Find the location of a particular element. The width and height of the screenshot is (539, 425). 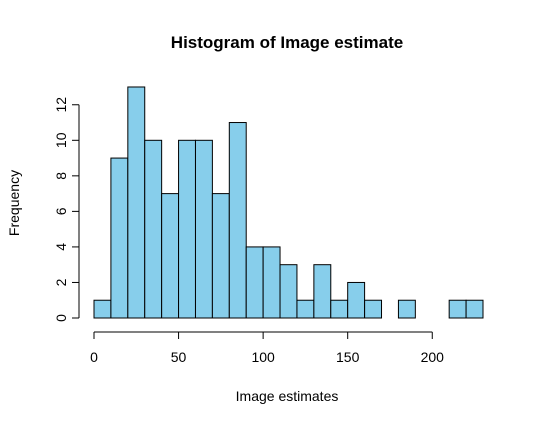

x-tick-label-200: 200 is located at coordinates (433, 357).